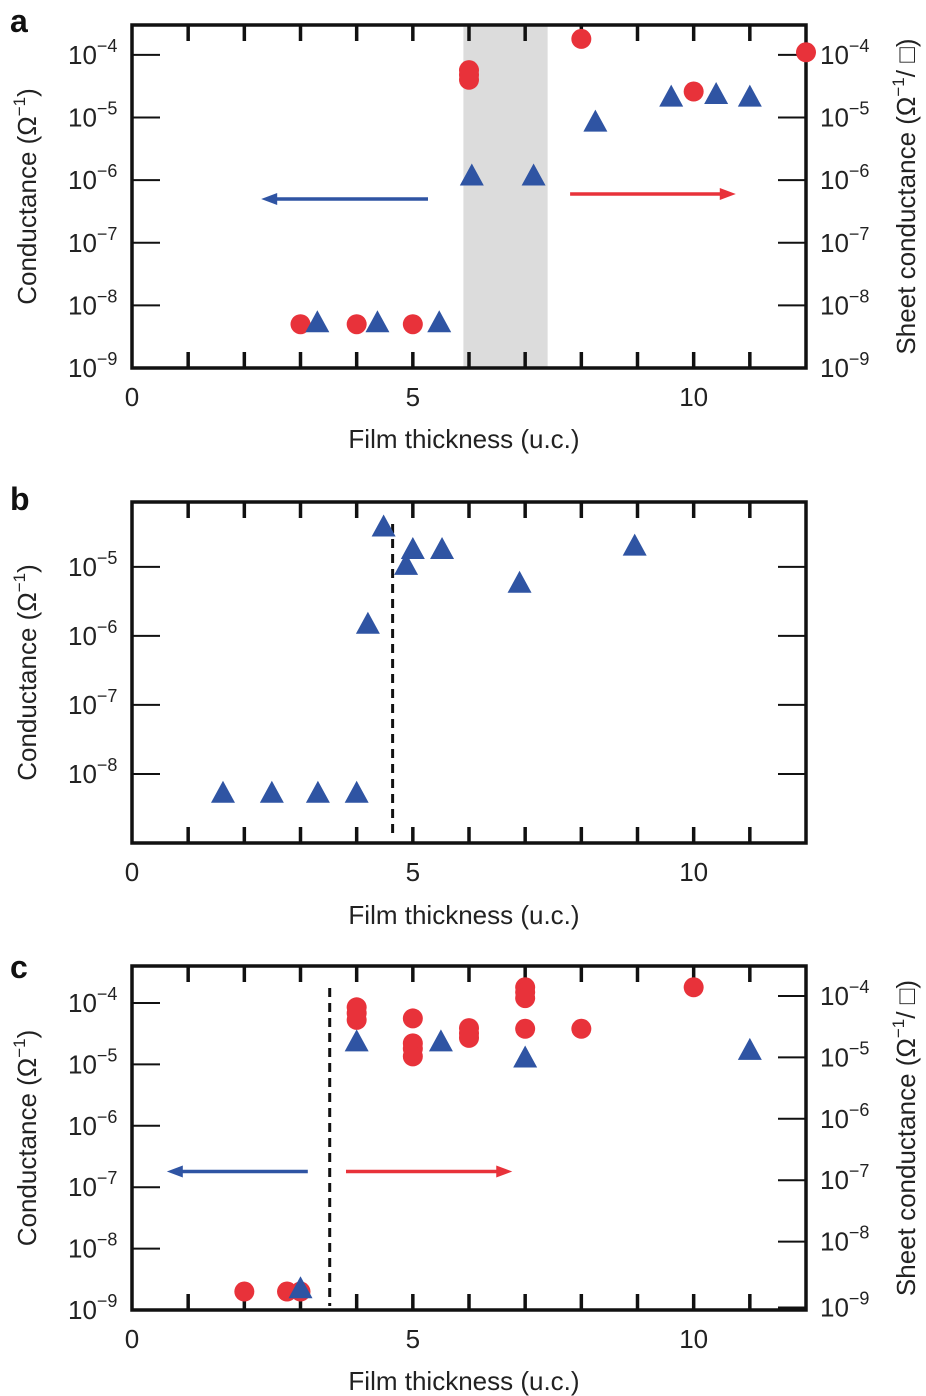 The height and width of the screenshot is (1396, 926). I want to click on tick-exponent: −7, so click(107, 234).